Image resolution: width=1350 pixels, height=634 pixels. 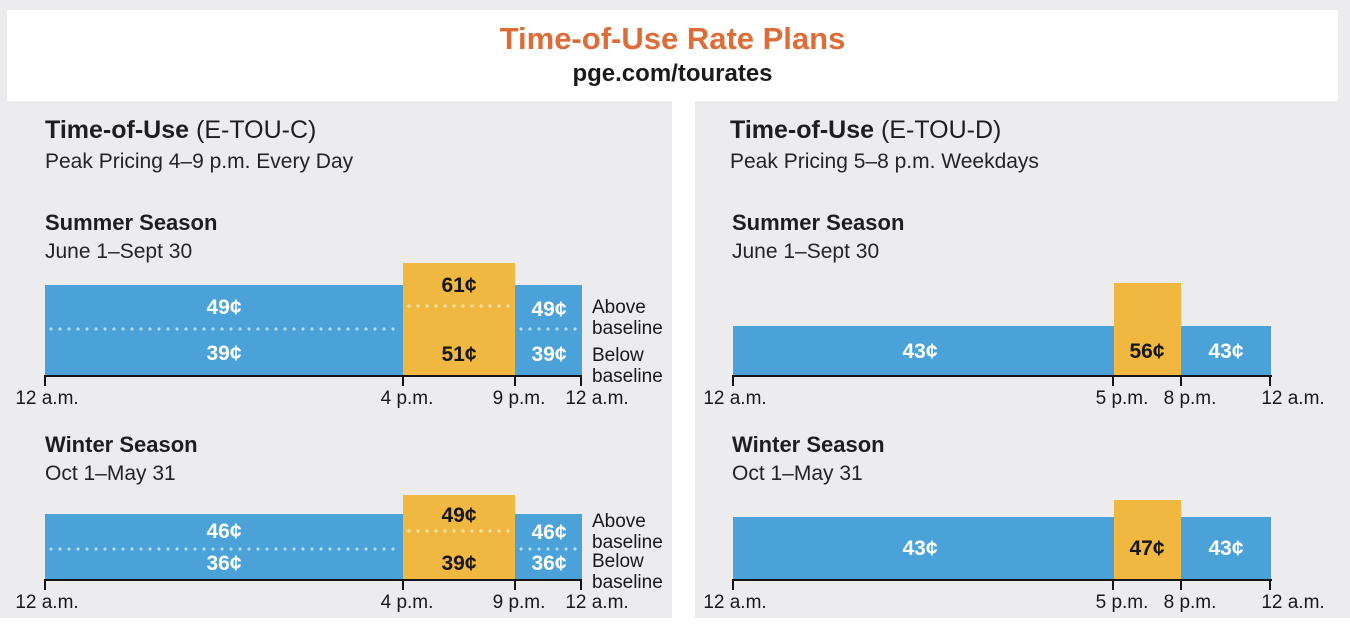 I want to click on rate-value-peak: 56¢, so click(x=1147, y=351).